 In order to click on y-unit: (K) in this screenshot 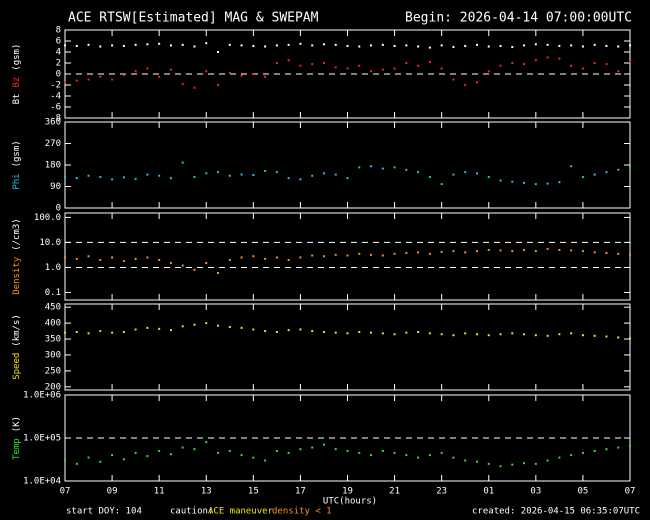, I will do `click(17, 424)`.